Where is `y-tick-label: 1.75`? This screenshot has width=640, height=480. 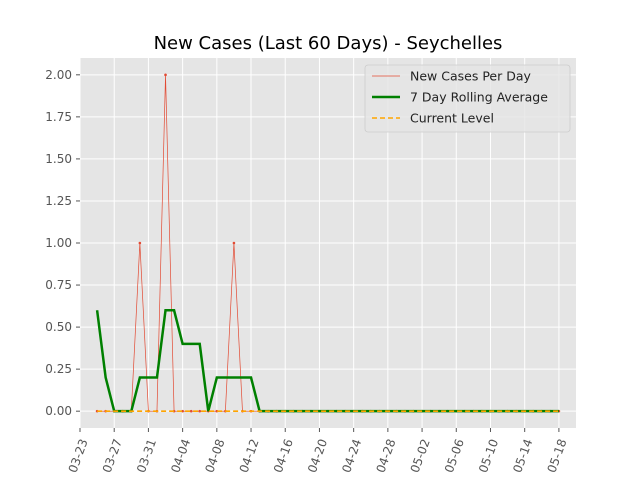 y-tick-label: 1.75 is located at coordinates (58, 117).